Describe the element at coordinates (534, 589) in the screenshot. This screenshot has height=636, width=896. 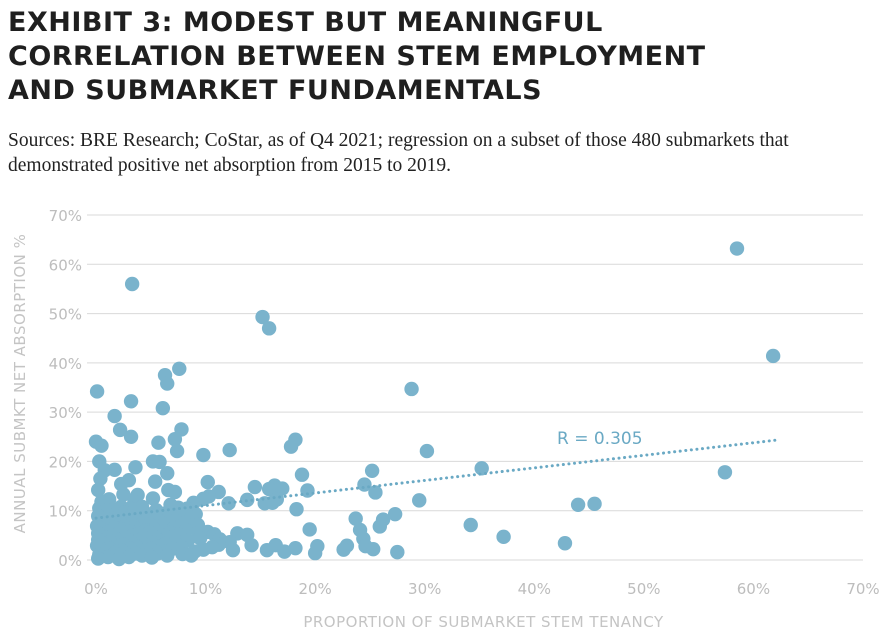
I see `x-tick-label: 40%` at that location.